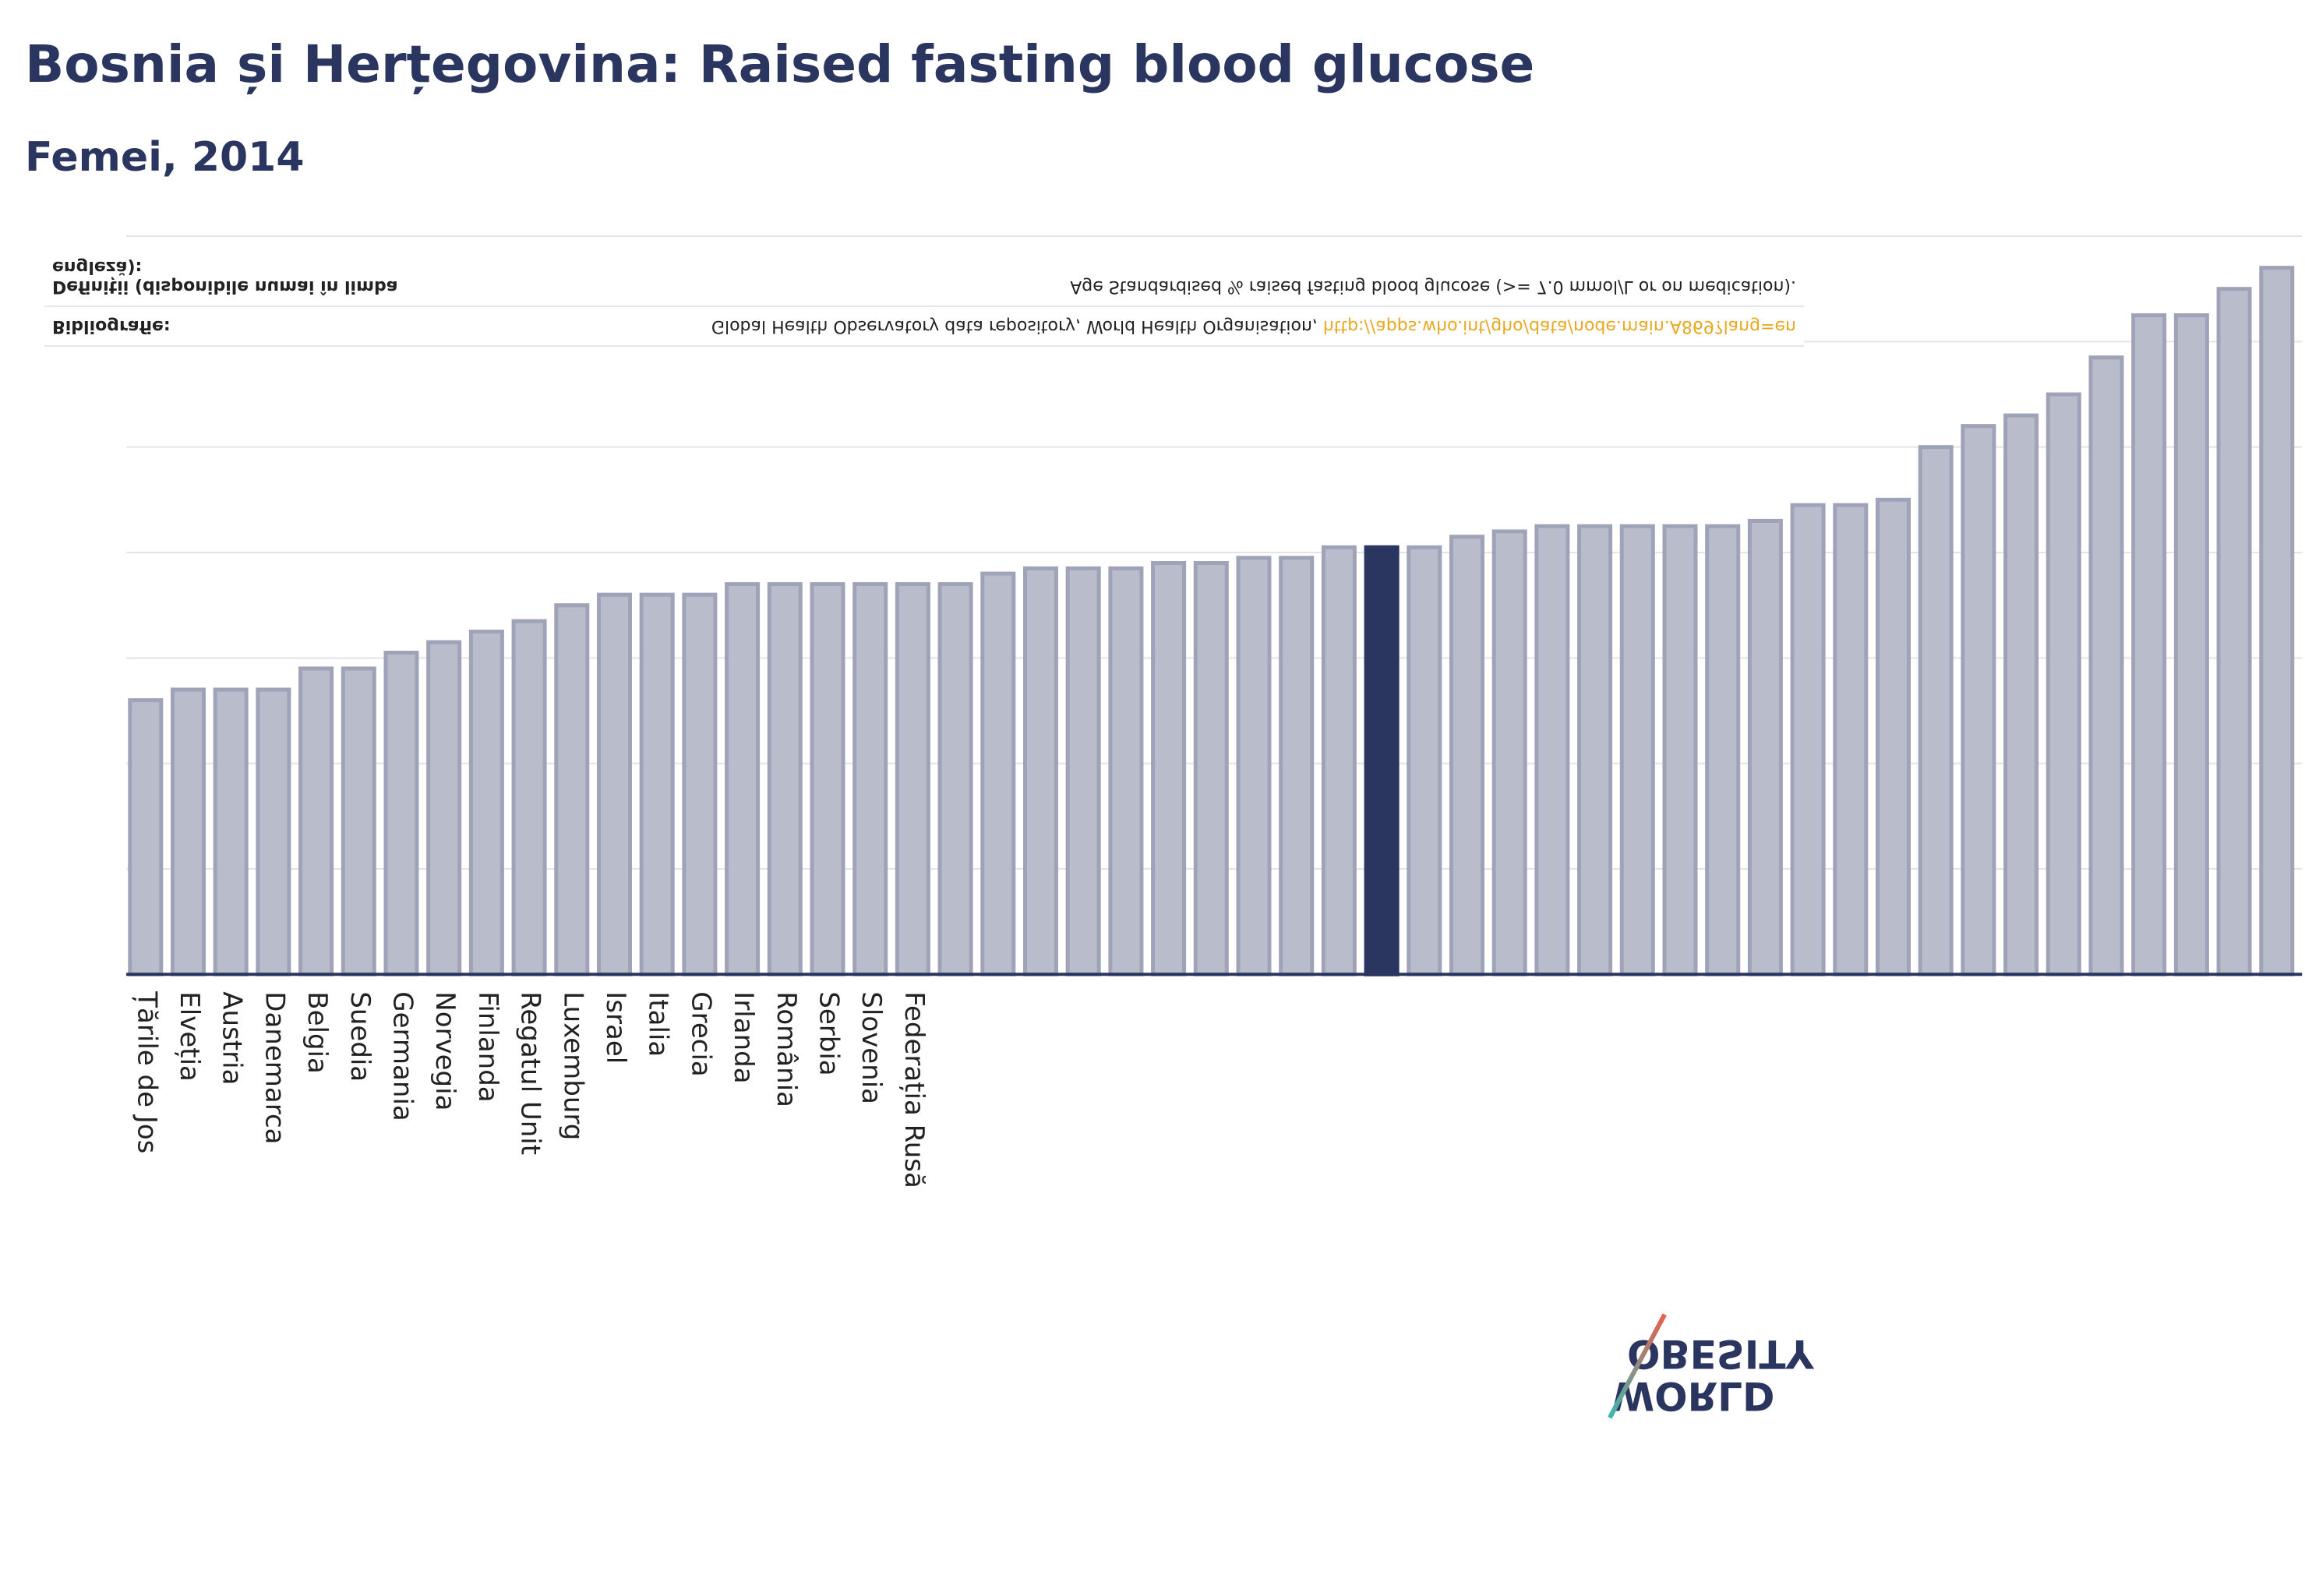 The width and height of the screenshot is (2305, 1596). What do you see at coordinates (402, 1056) in the screenshot?
I see `x-tick-label: Germania` at bounding box center [402, 1056].